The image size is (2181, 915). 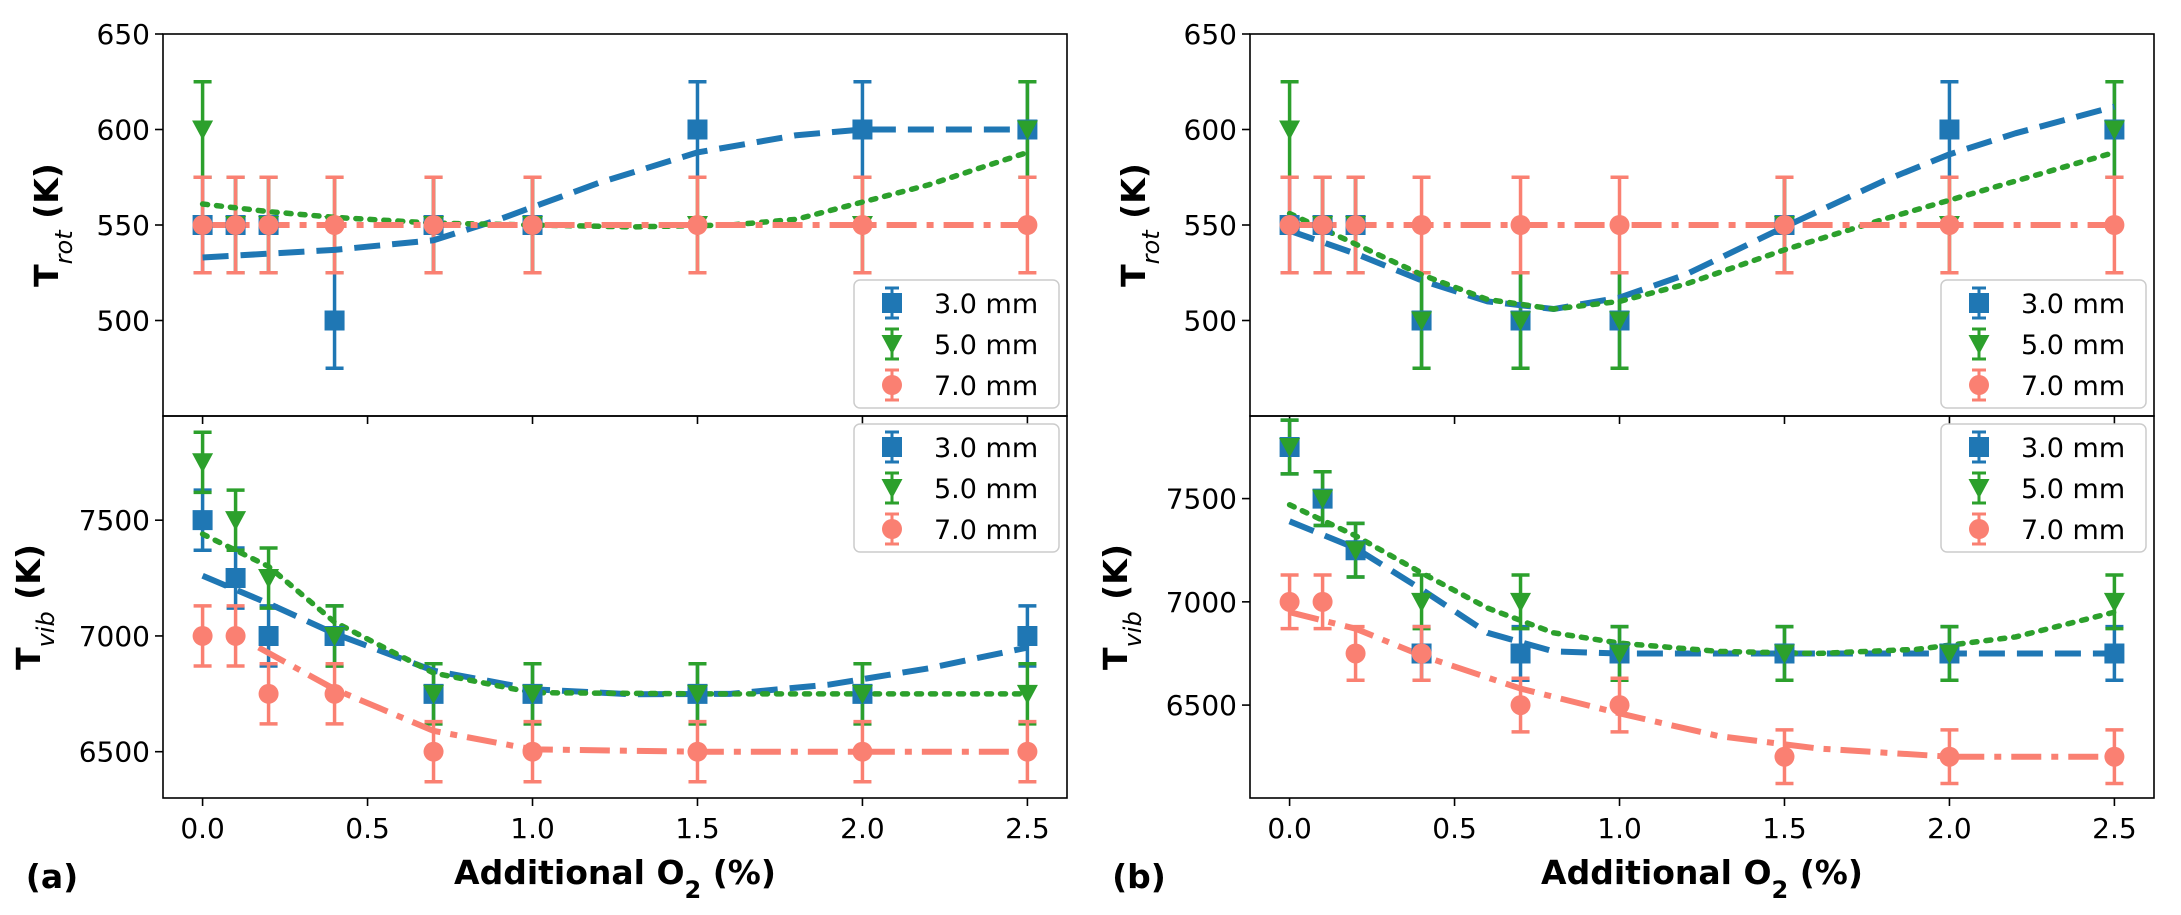 I want to click on x-tick-label: 2.5, so click(x=2114, y=828).